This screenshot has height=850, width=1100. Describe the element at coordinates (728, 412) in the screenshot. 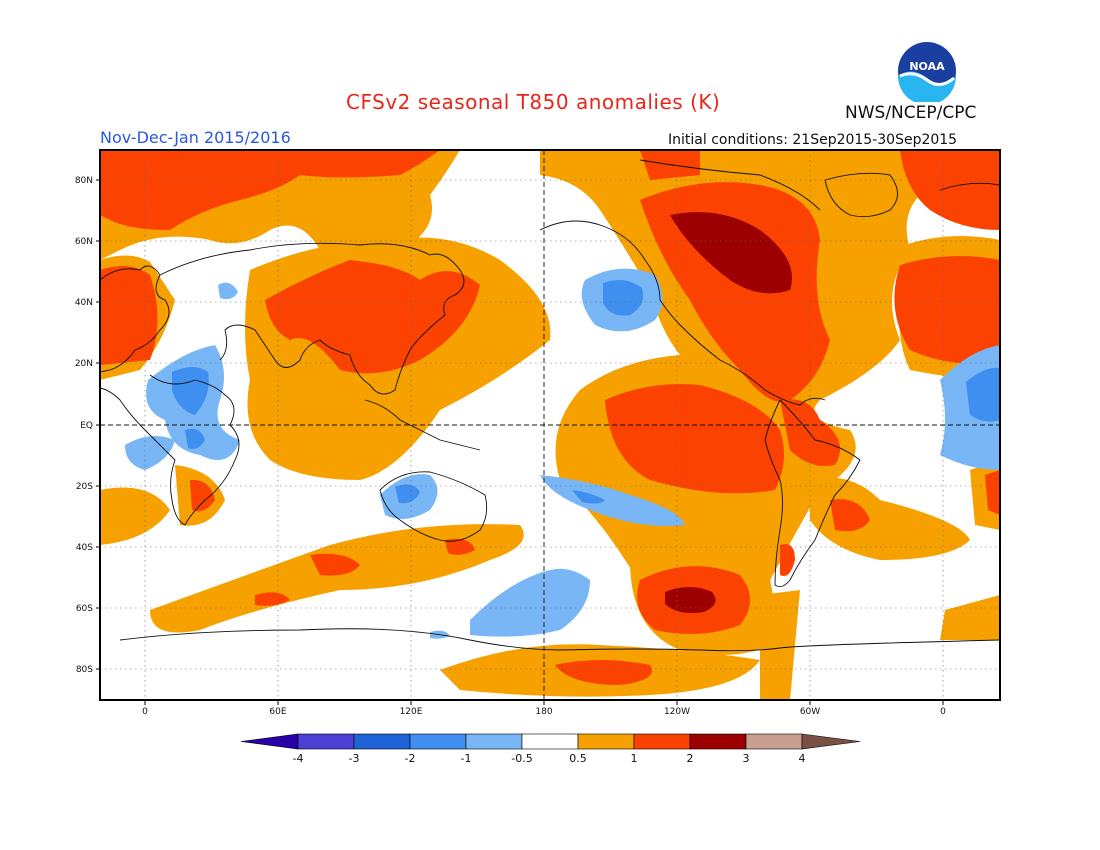

I see `anomaly-darkred` at that location.